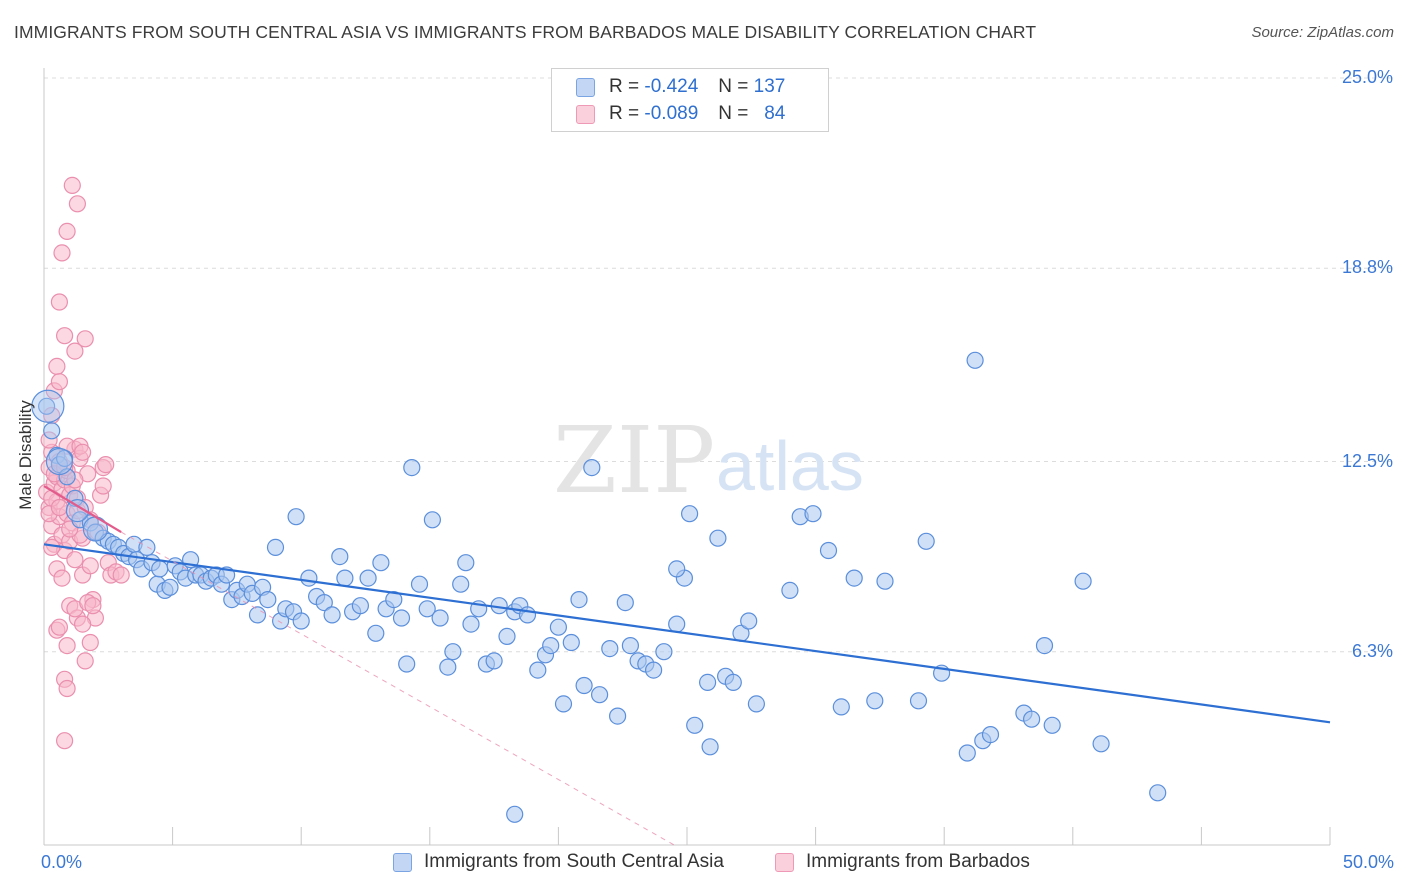 This screenshot has width=1406, height=892. Describe the element at coordinates (1367, 460) in the screenshot. I see `y-tick-label: 12.5%` at that location.